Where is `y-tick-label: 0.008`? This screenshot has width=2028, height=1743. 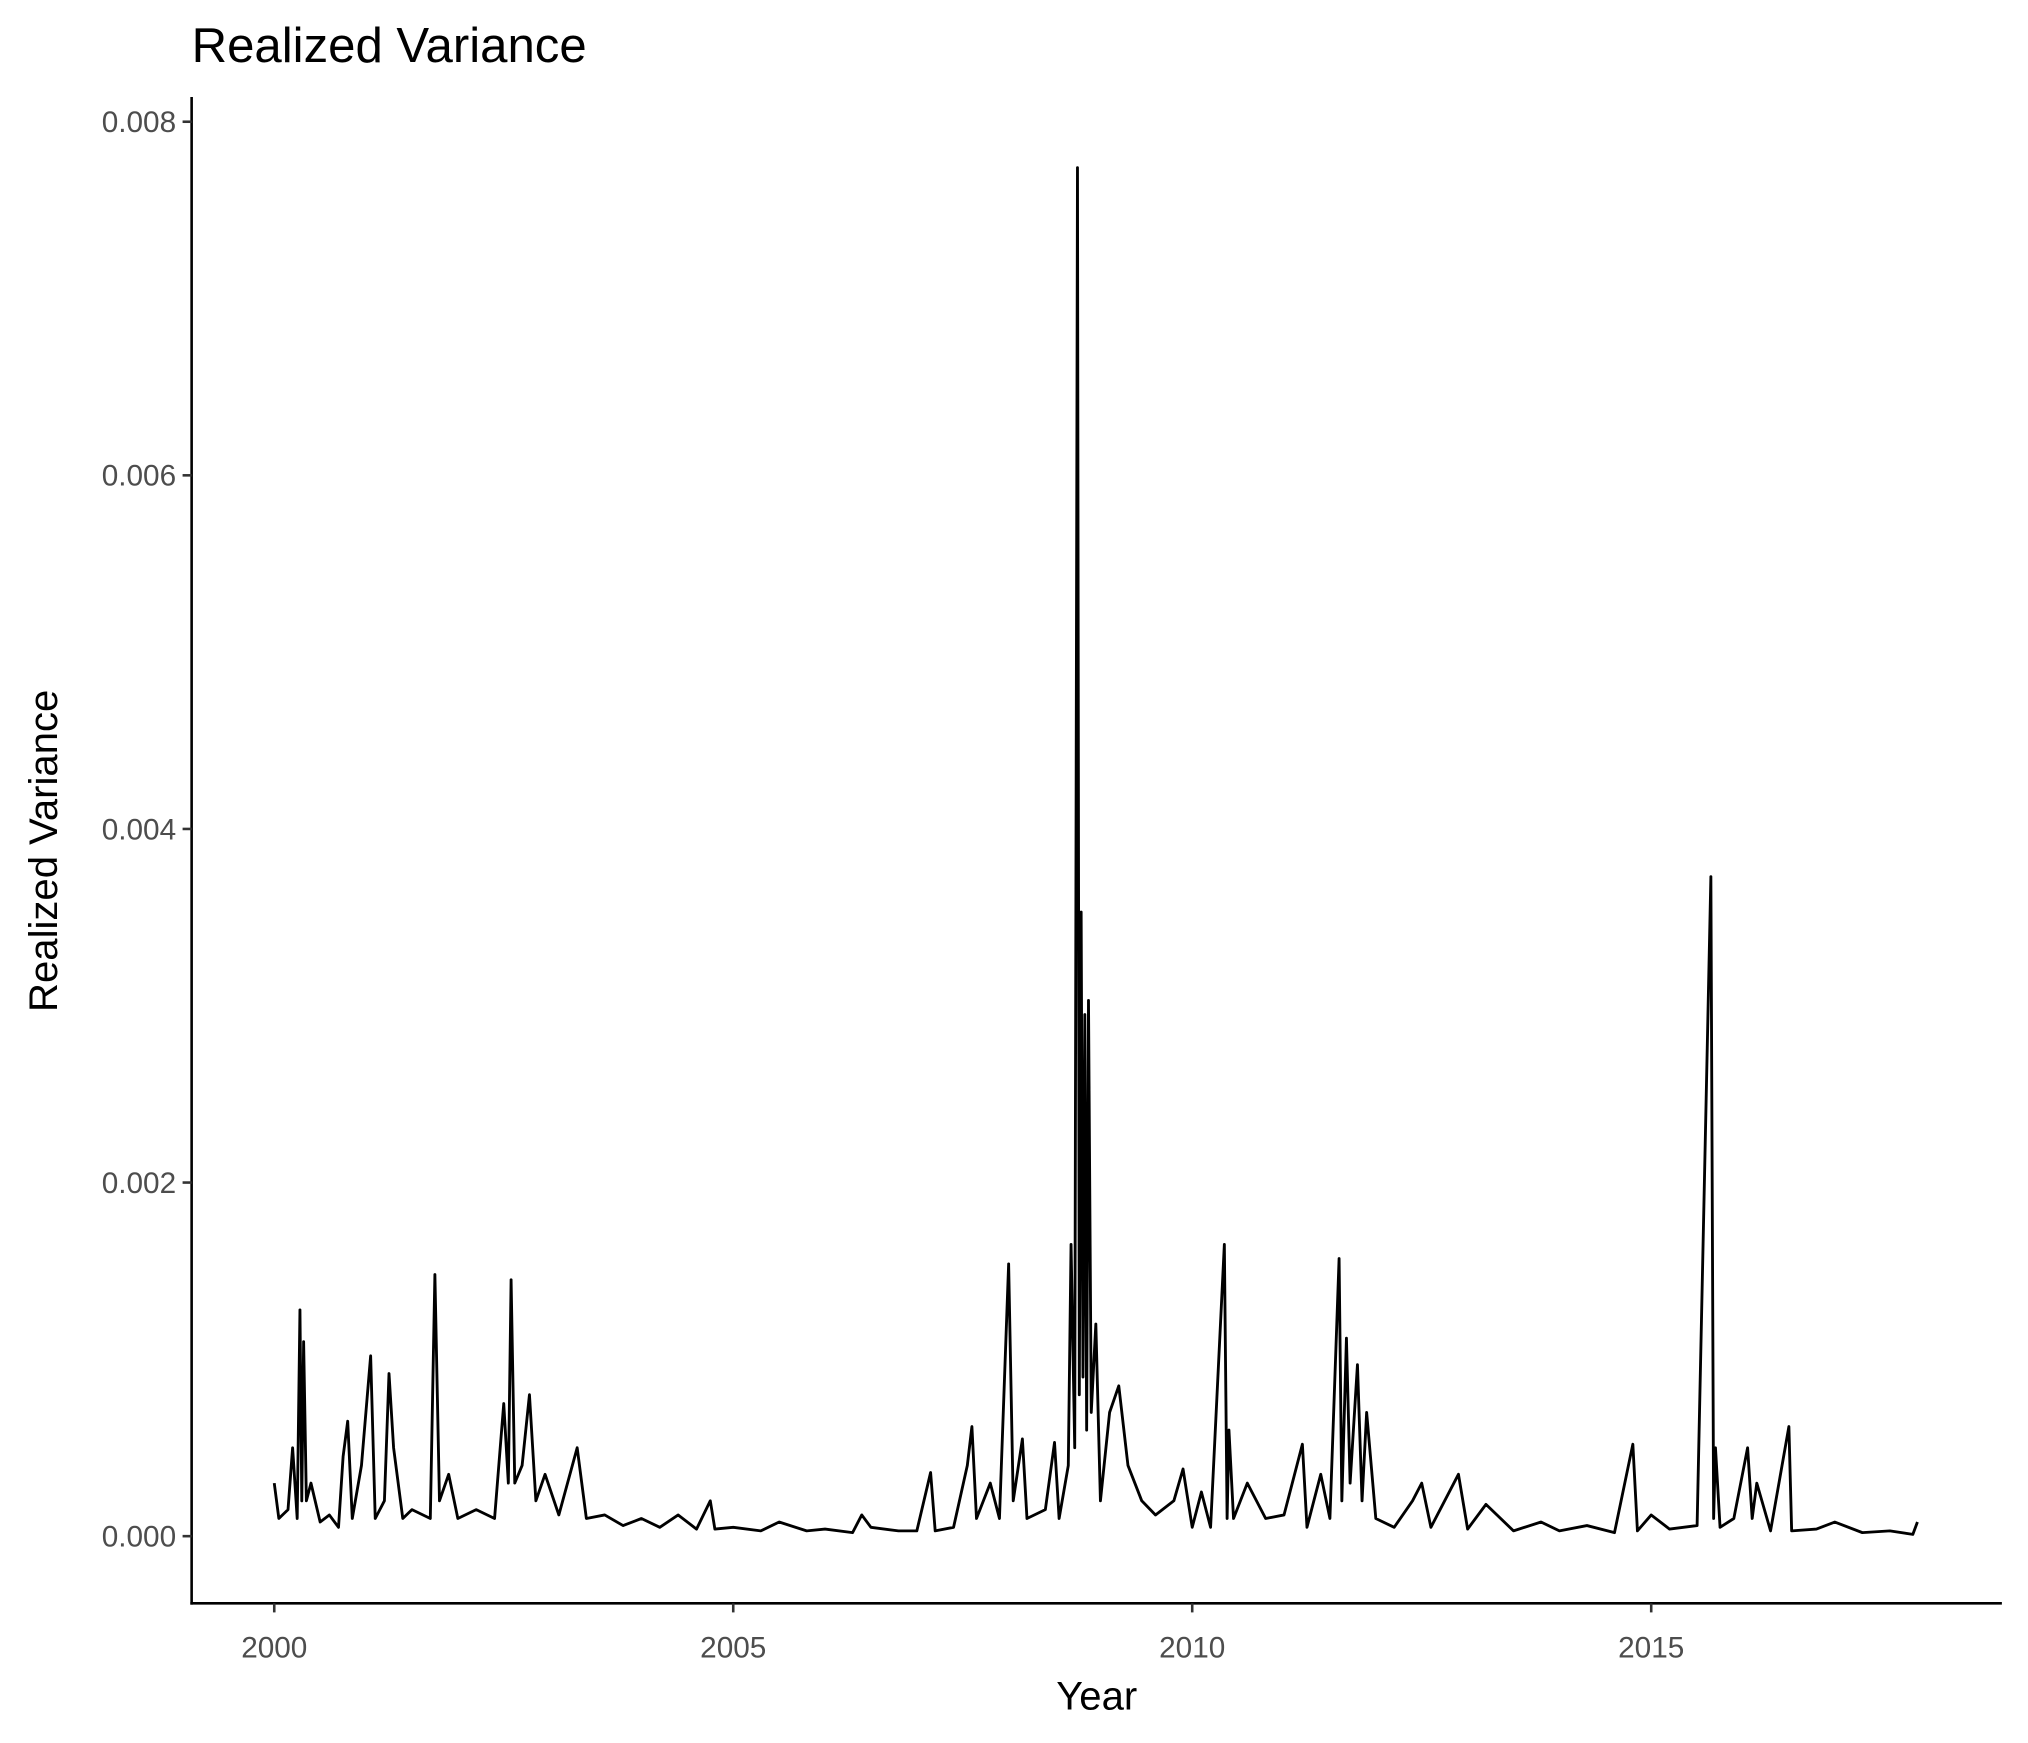 y-tick-label: 0.008 is located at coordinates (139, 122).